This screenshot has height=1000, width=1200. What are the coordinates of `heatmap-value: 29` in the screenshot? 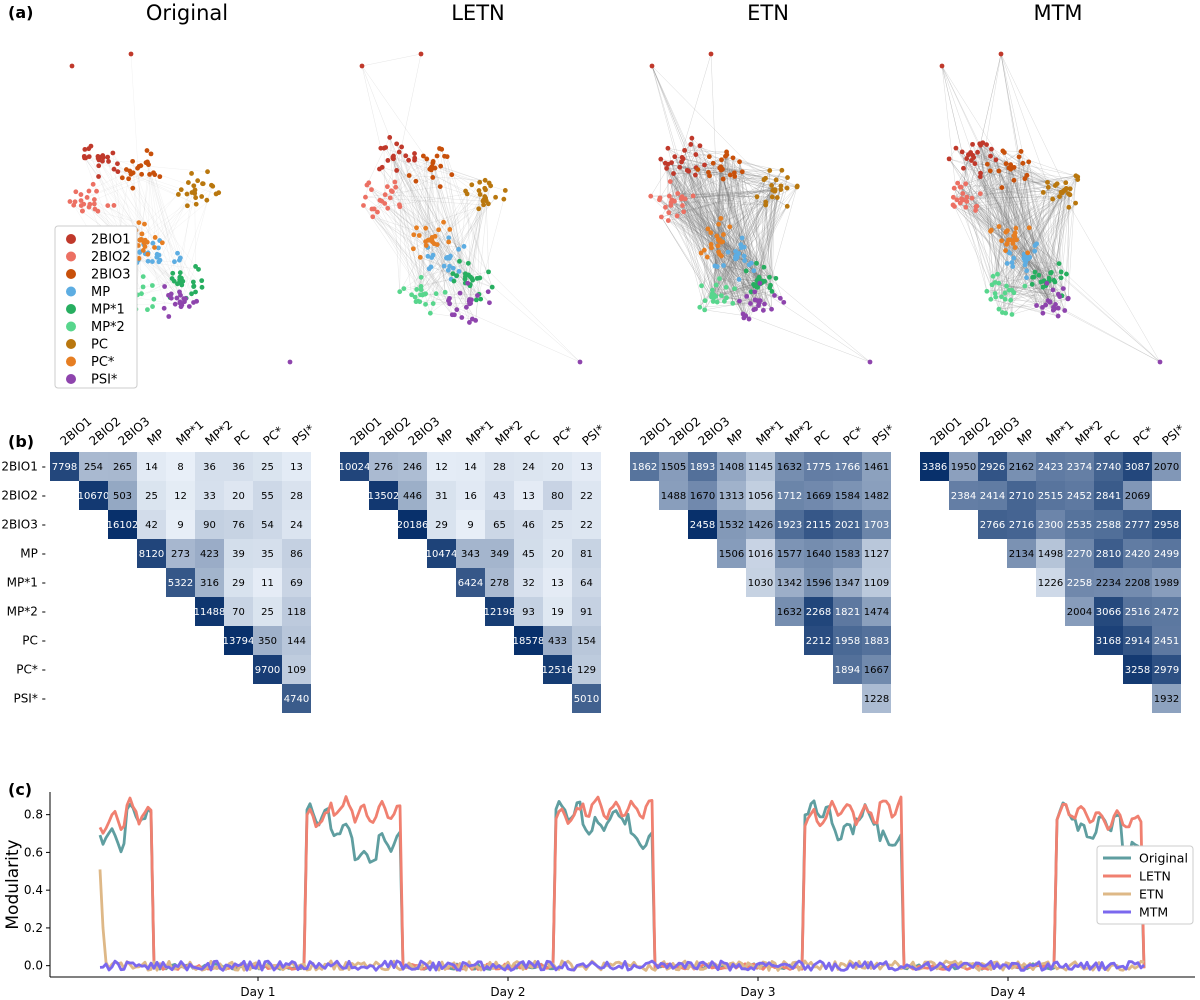 It's located at (238, 583).